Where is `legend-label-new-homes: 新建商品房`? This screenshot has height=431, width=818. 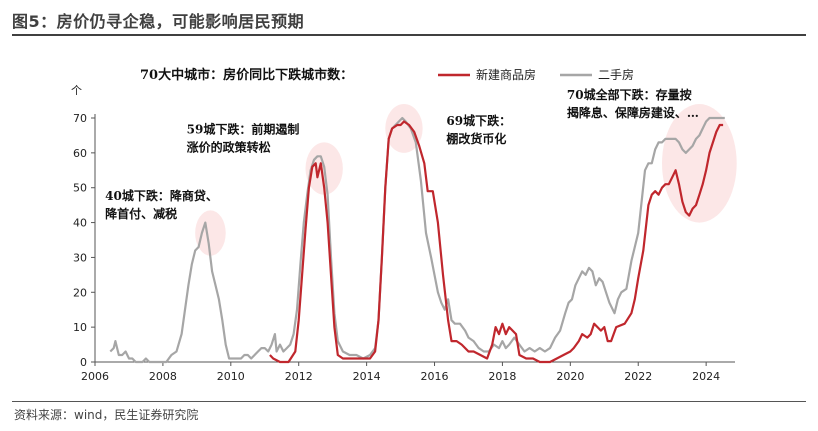
legend-label-new-homes: 新建商品房 is located at coordinates (506, 74).